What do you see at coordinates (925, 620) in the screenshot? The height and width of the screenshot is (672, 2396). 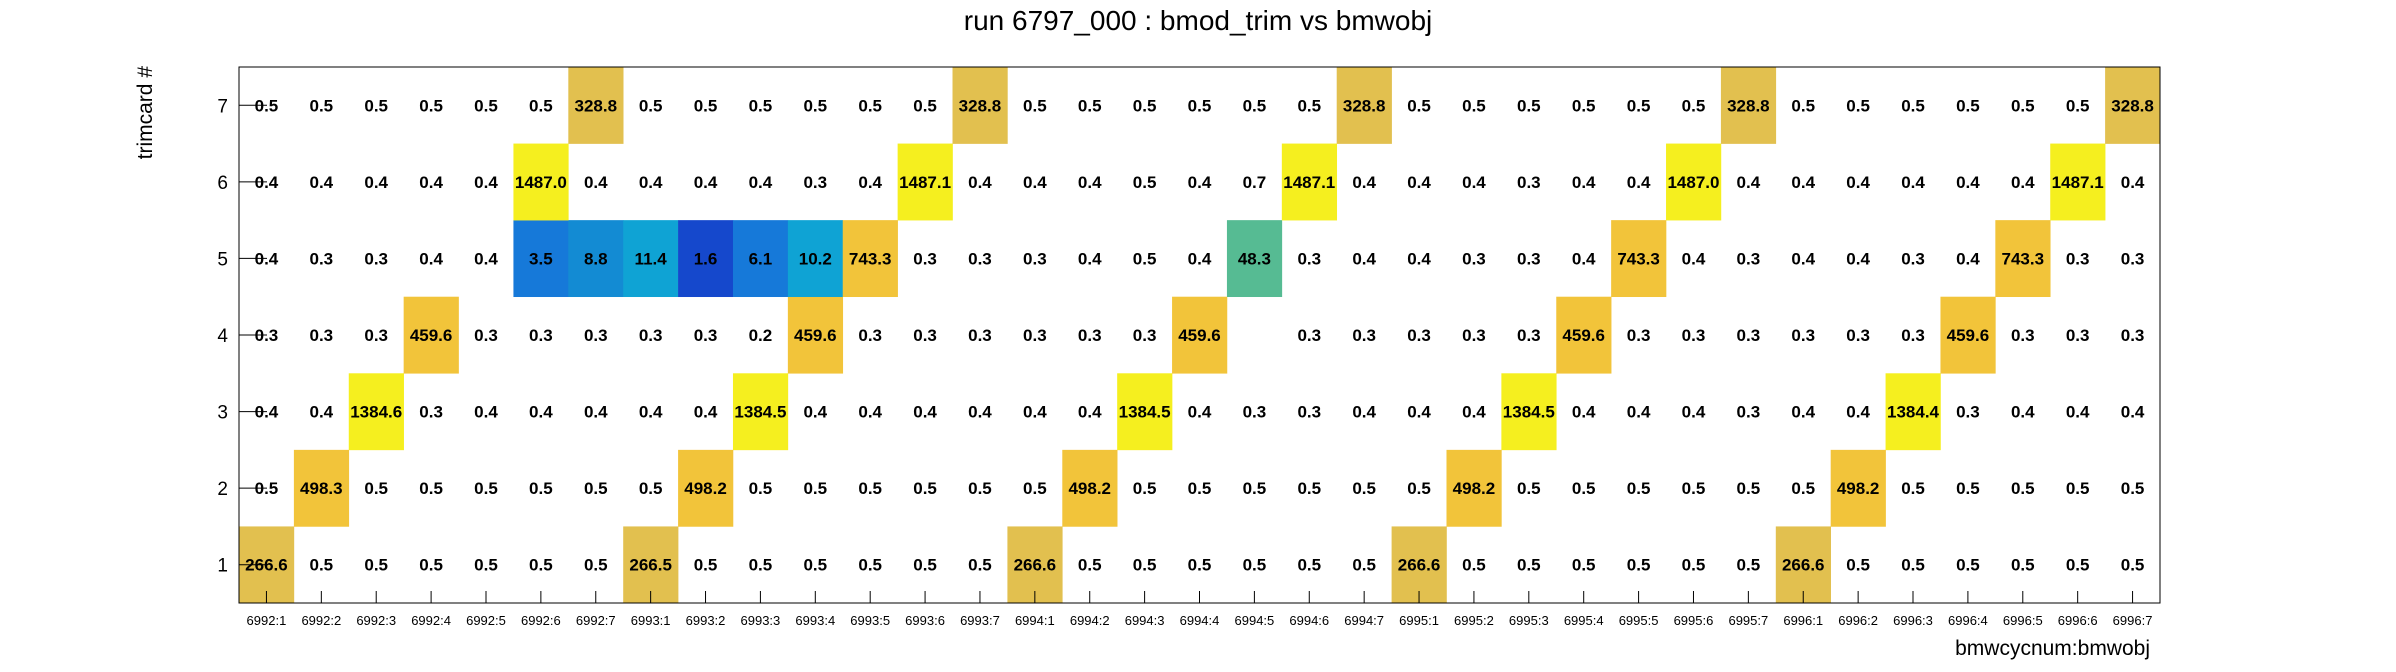 I see `x-tick-label: 6993:6` at bounding box center [925, 620].